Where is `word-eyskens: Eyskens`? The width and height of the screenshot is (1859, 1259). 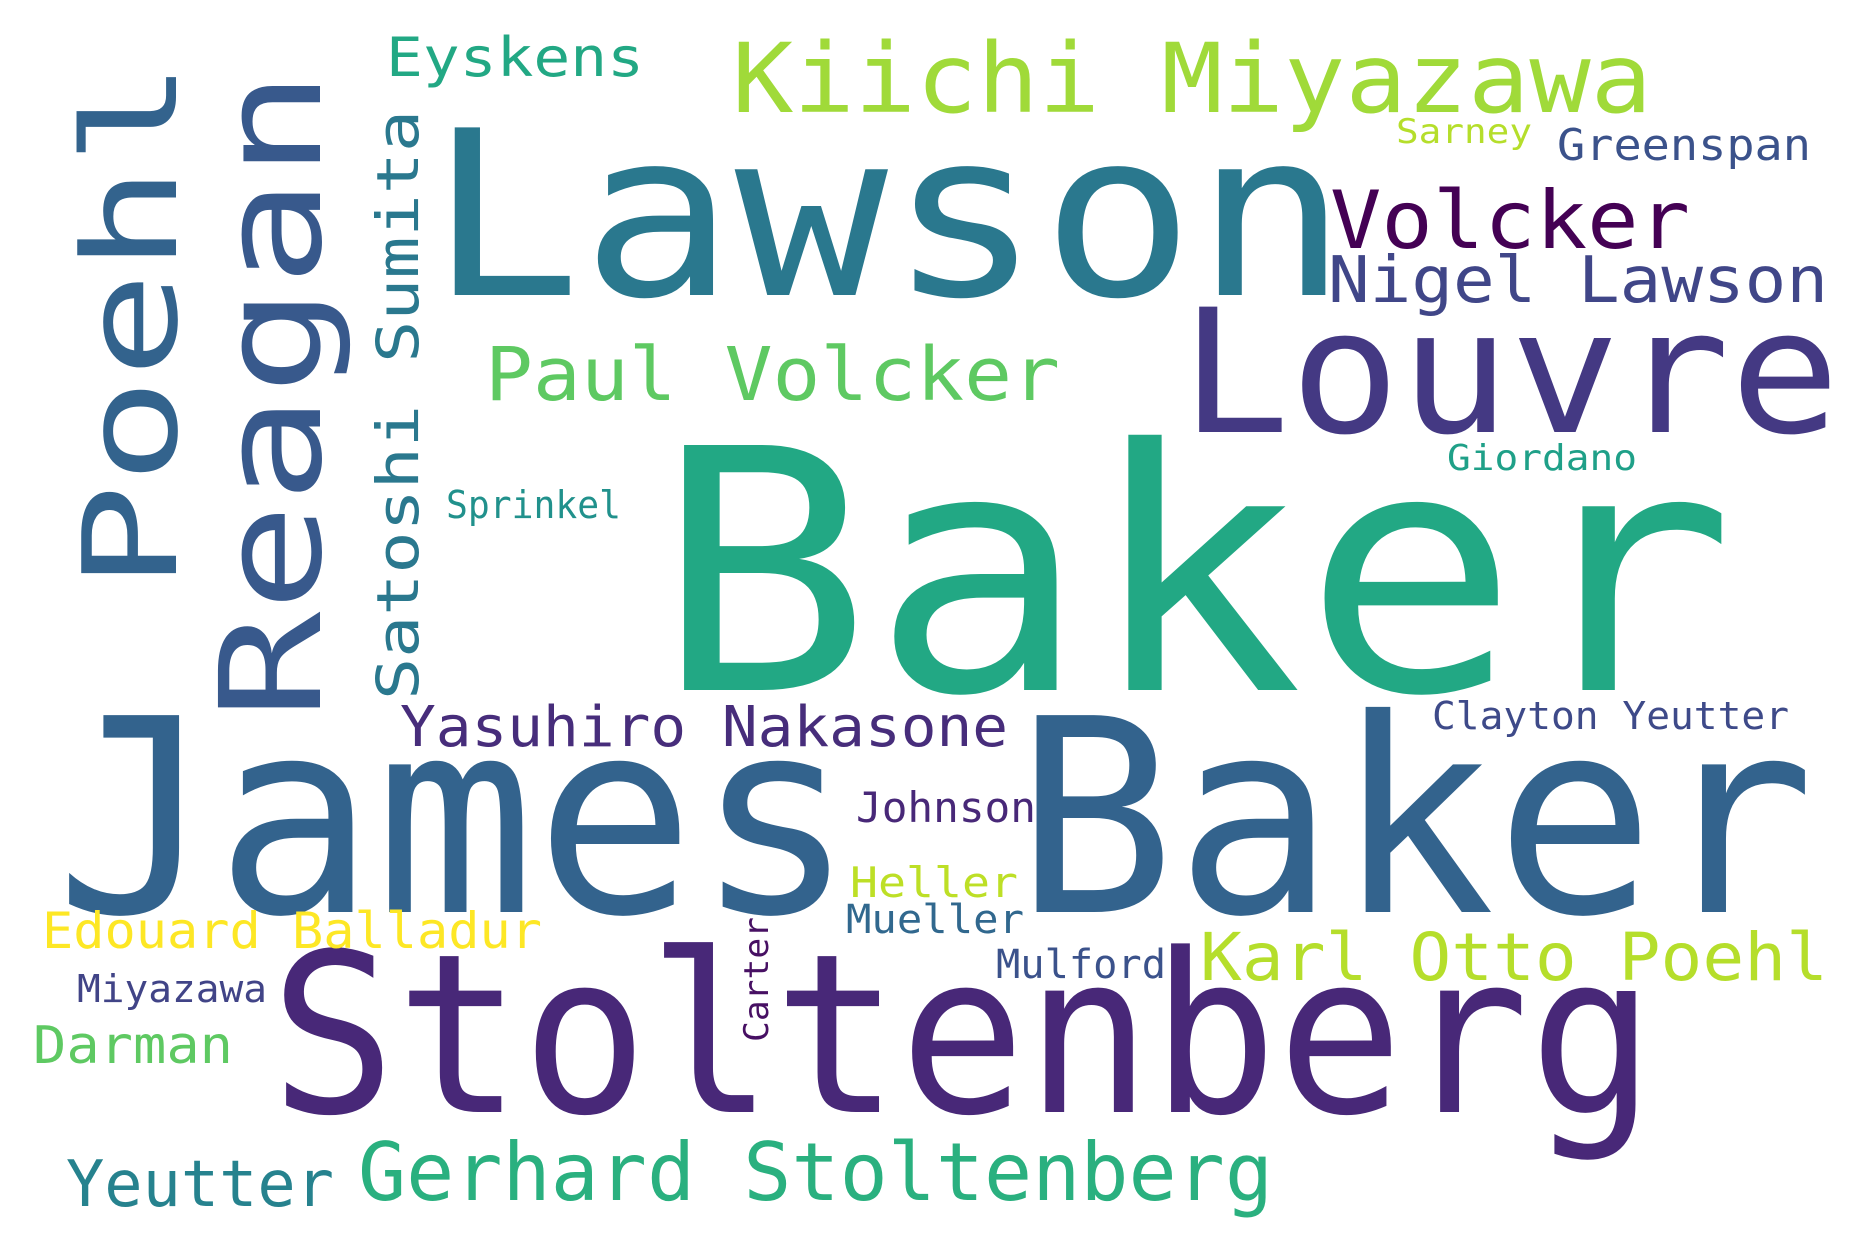
word-eyskens: Eyskens is located at coordinates (515, 57).